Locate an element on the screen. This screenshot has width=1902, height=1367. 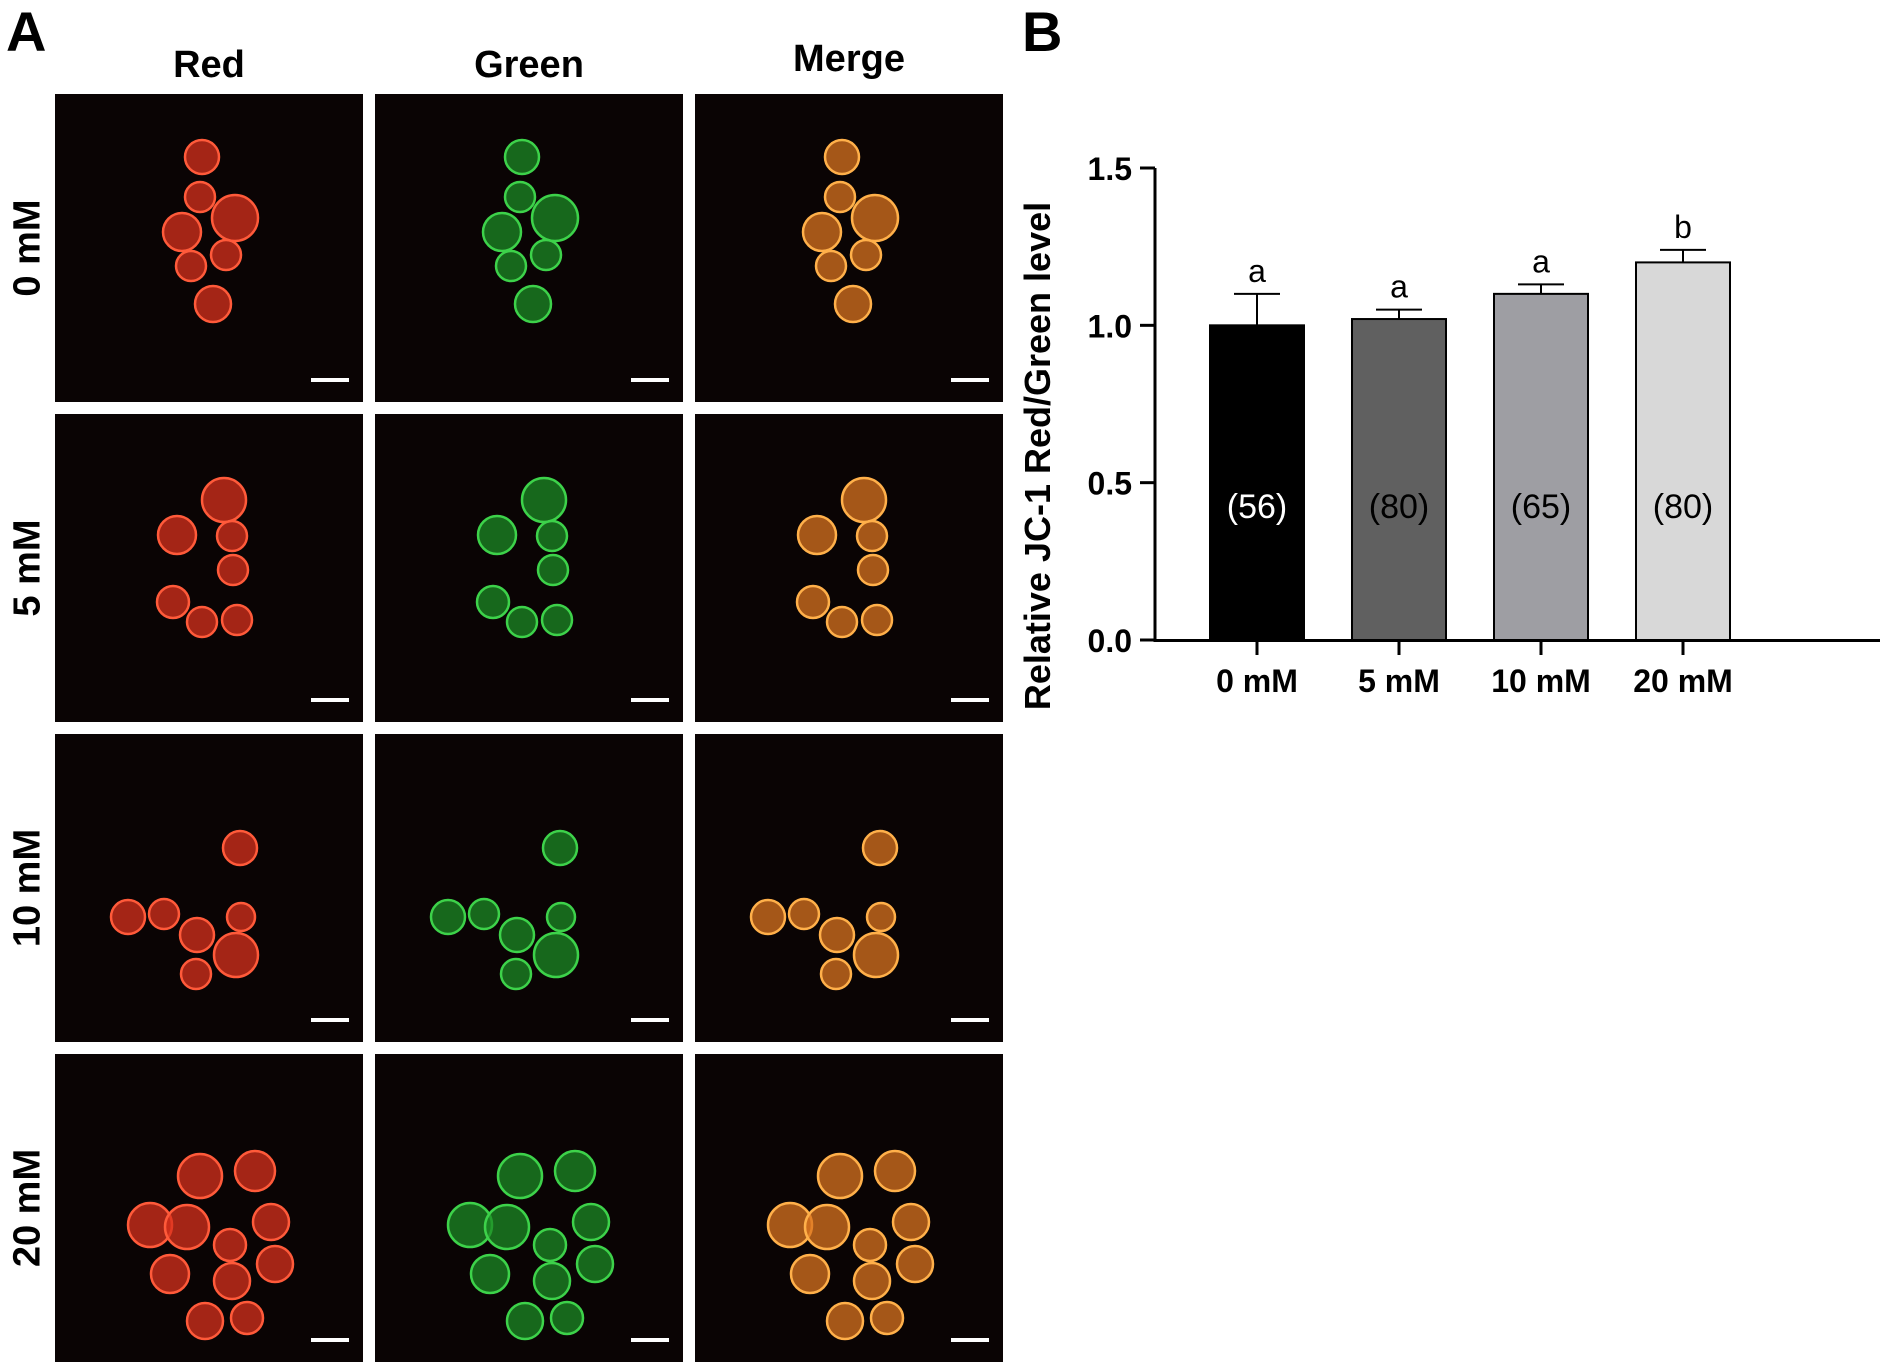
micrograph-red-5mm is located at coordinates (209, 568).